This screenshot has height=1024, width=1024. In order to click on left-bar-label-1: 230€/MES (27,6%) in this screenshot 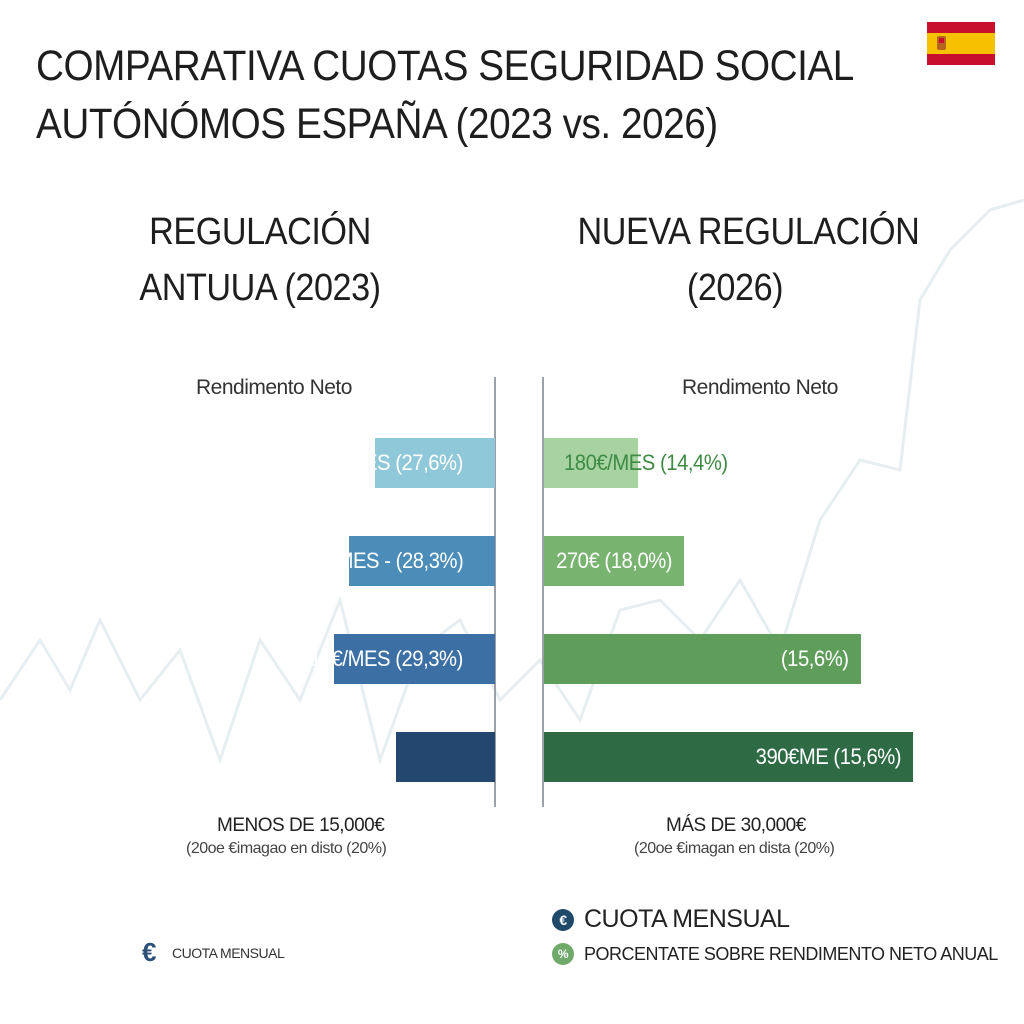, I will do `click(381, 462)`.